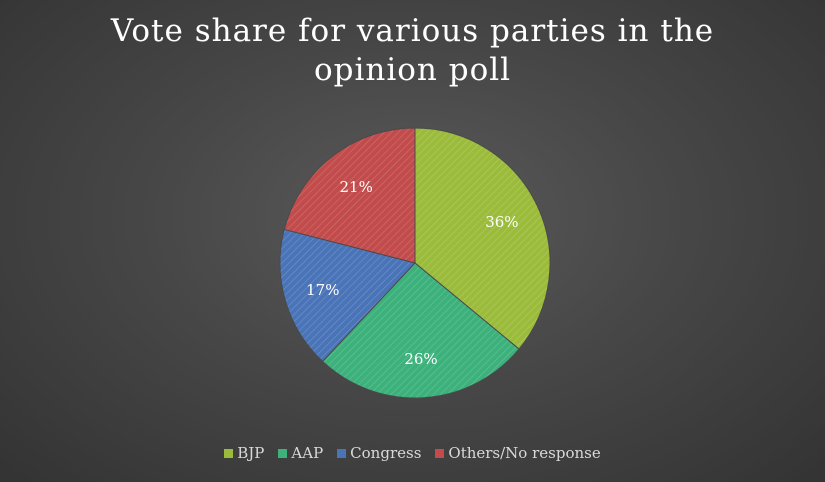 Image resolution: width=825 pixels, height=482 pixels. I want to click on pie-slice-texture-others, so click(349, 195).